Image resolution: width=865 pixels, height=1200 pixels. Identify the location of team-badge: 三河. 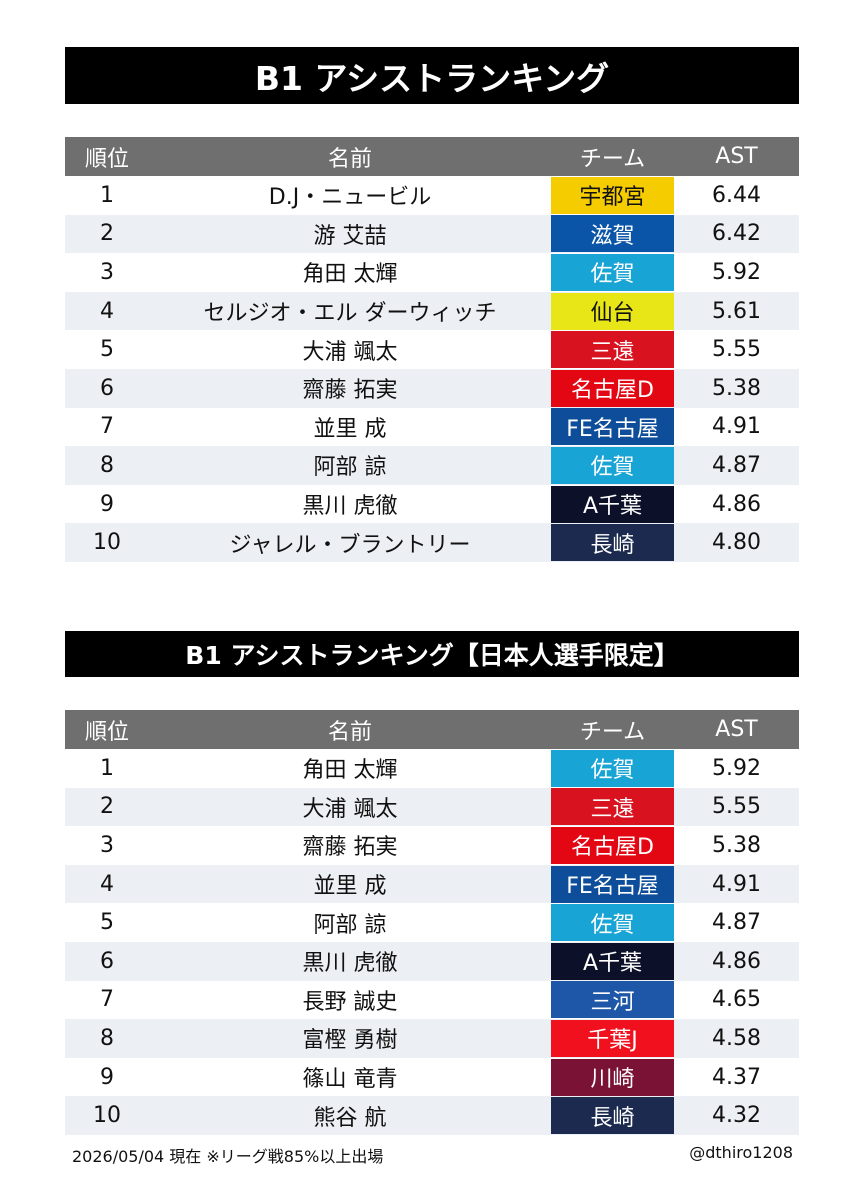
(612, 1000).